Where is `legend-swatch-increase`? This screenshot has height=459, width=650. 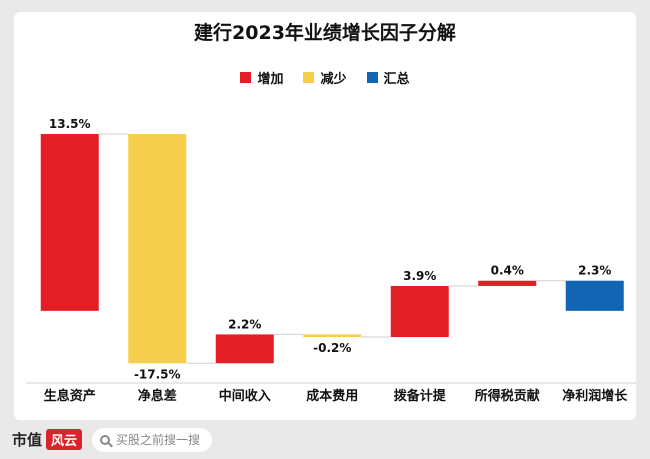 legend-swatch-increase is located at coordinates (246, 77).